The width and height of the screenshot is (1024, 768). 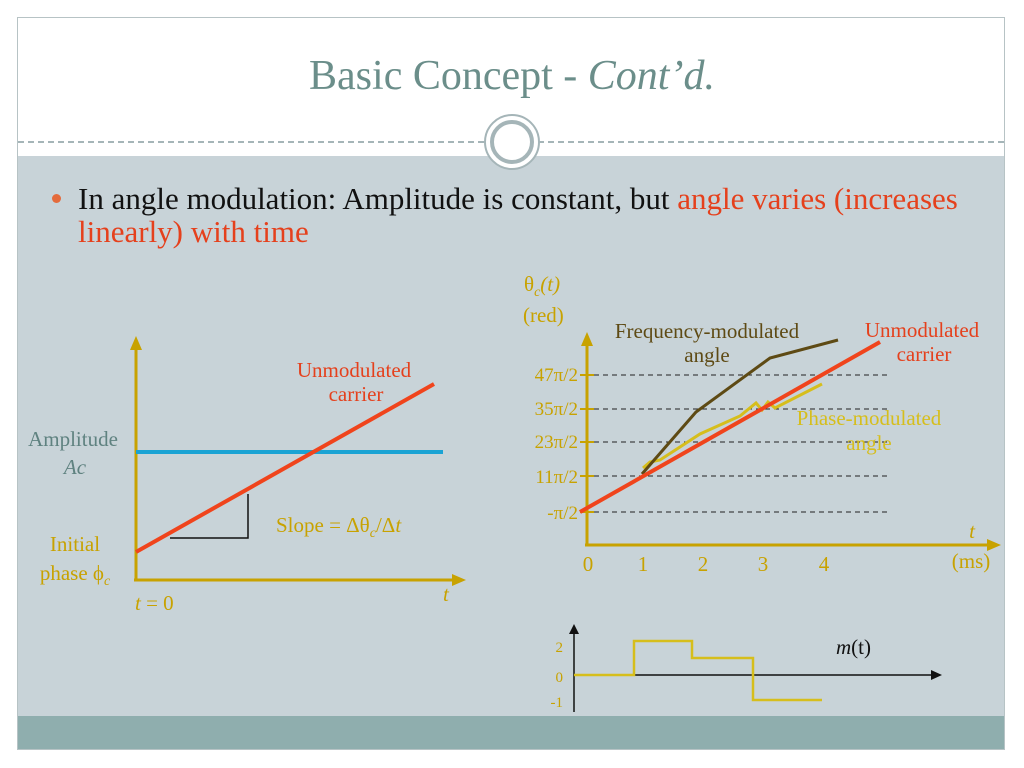 What do you see at coordinates (56, 198) in the screenshot?
I see `bullet-dot-icon` at bounding box center [56, 198].